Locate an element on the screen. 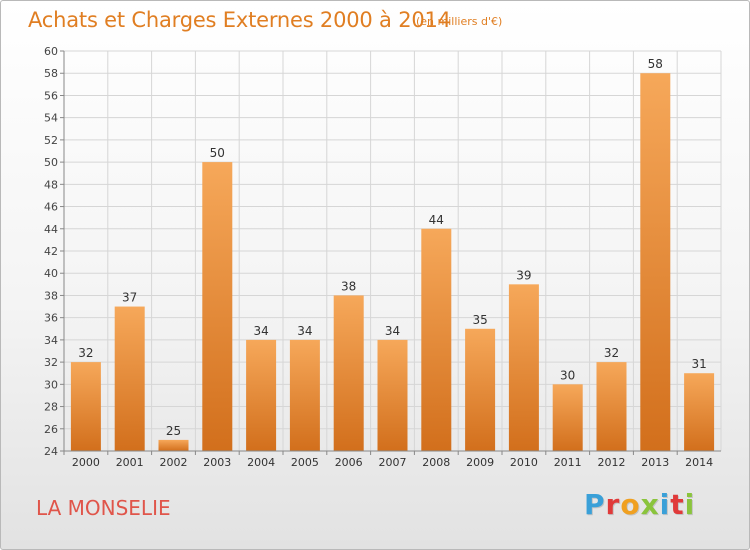 The image size is (750, 550). x-tick-label-2003: 2003 is located at coordinates (217, 462).